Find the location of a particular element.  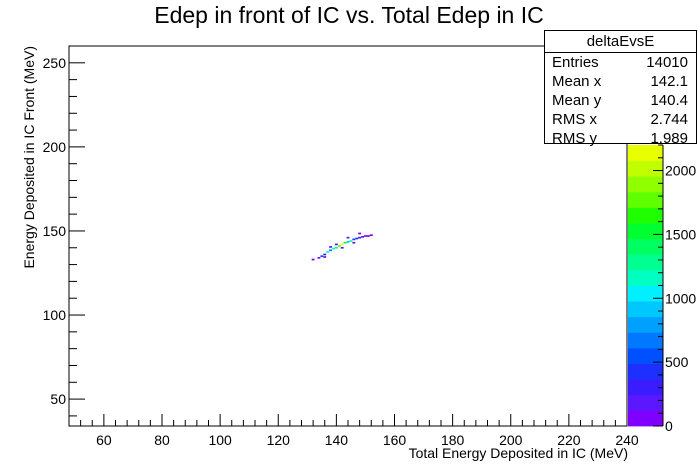

stats-row: Mean x 142.1 is located at coordinates (620, 81).